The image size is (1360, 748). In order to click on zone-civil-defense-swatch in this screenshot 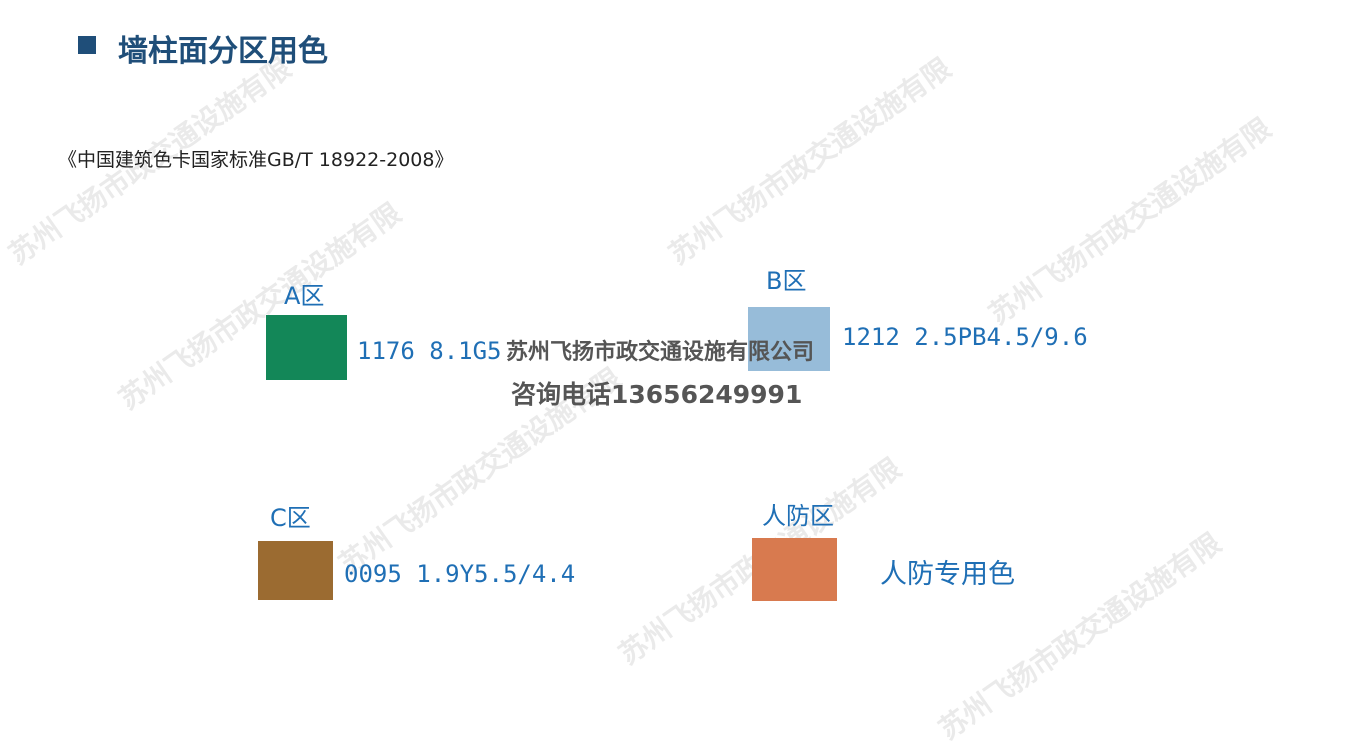, I will do `click(794, 569)`.